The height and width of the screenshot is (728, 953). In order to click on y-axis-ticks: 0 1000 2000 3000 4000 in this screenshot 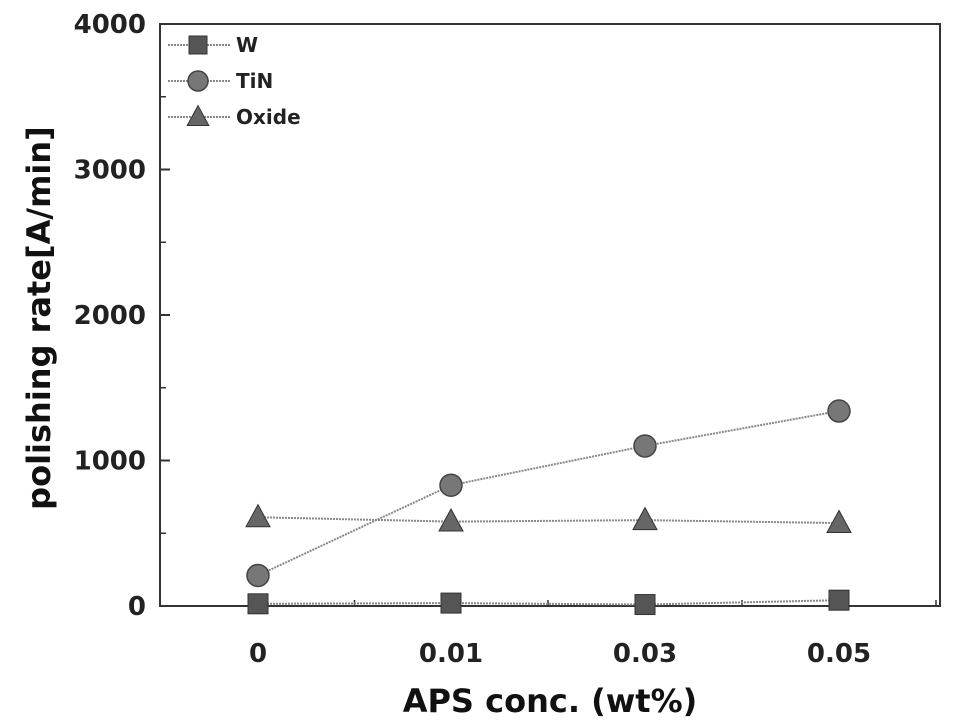, I will do `click(122, 316)`.